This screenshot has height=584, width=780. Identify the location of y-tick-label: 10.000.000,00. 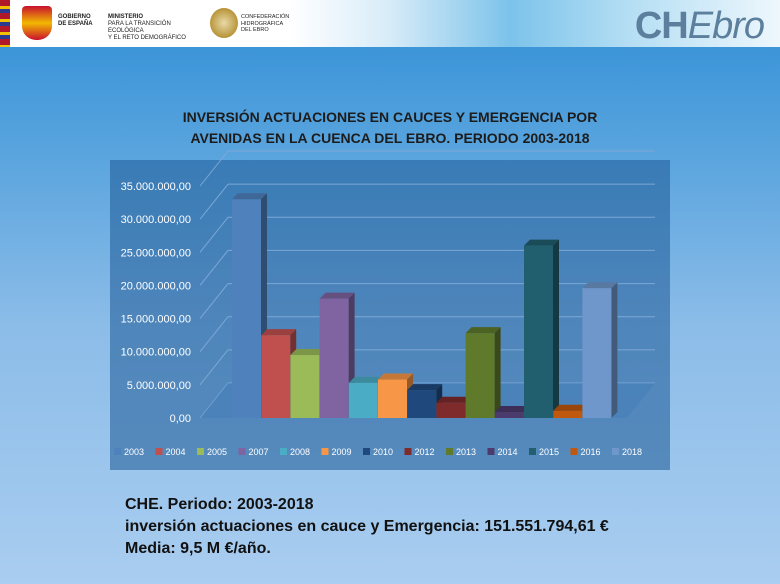
(156, 353).